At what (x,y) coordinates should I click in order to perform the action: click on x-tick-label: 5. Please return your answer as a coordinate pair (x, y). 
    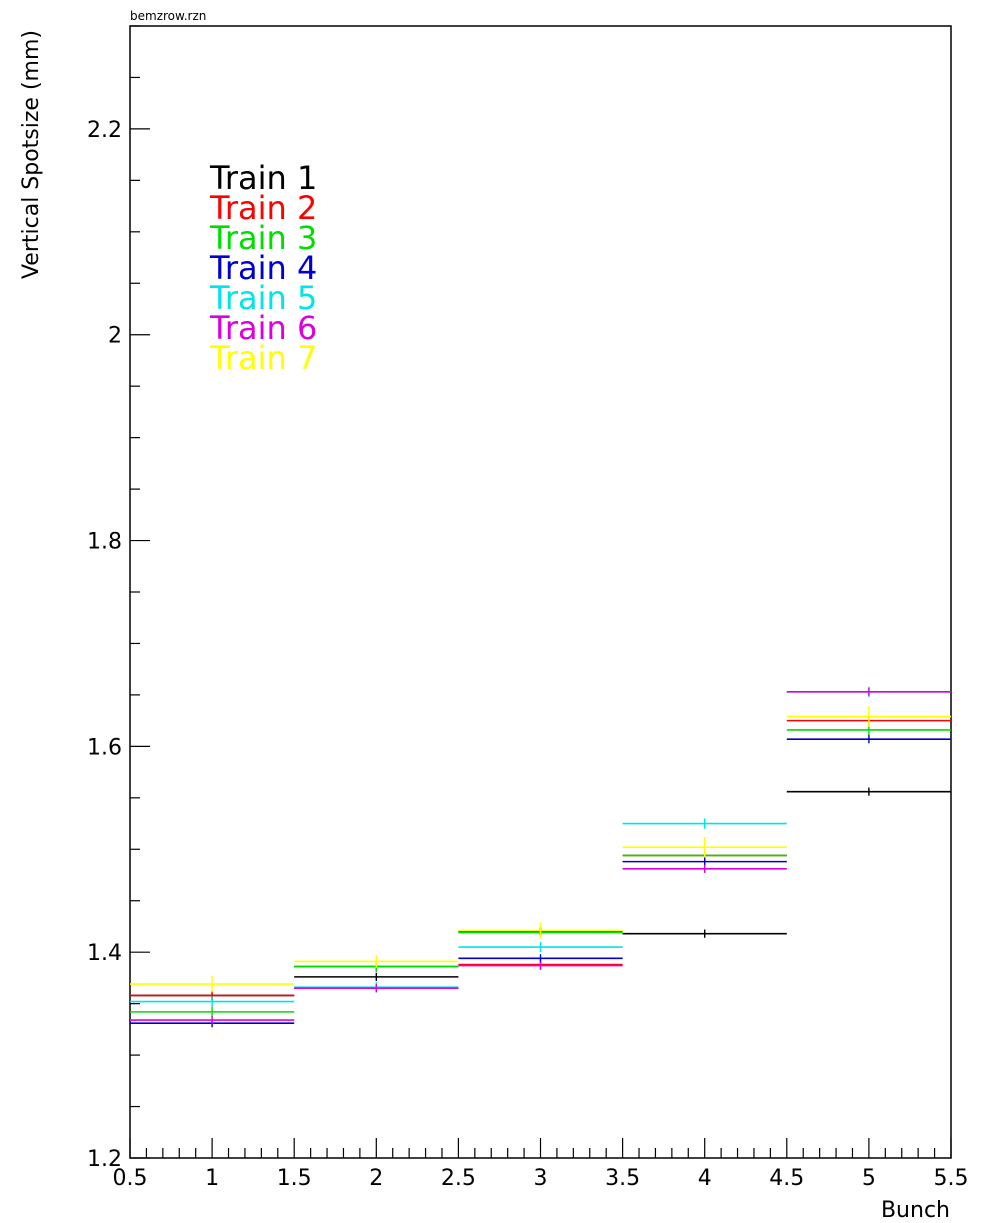
    Looking at the image, I should click on (869, 1178).